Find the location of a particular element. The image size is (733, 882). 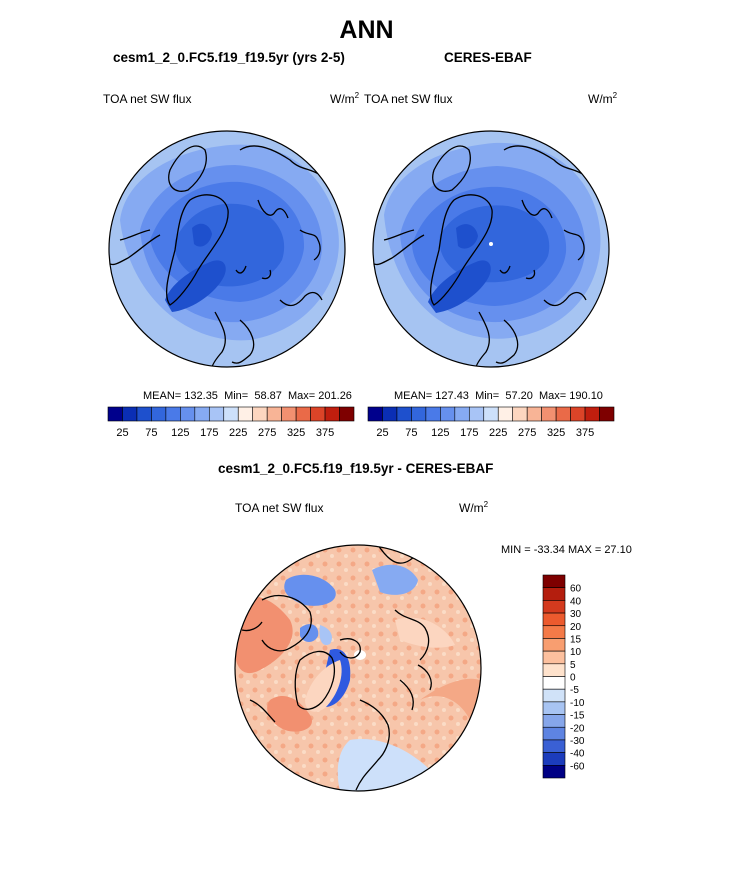

diff-polar-map is located at coordinates (358, 668).